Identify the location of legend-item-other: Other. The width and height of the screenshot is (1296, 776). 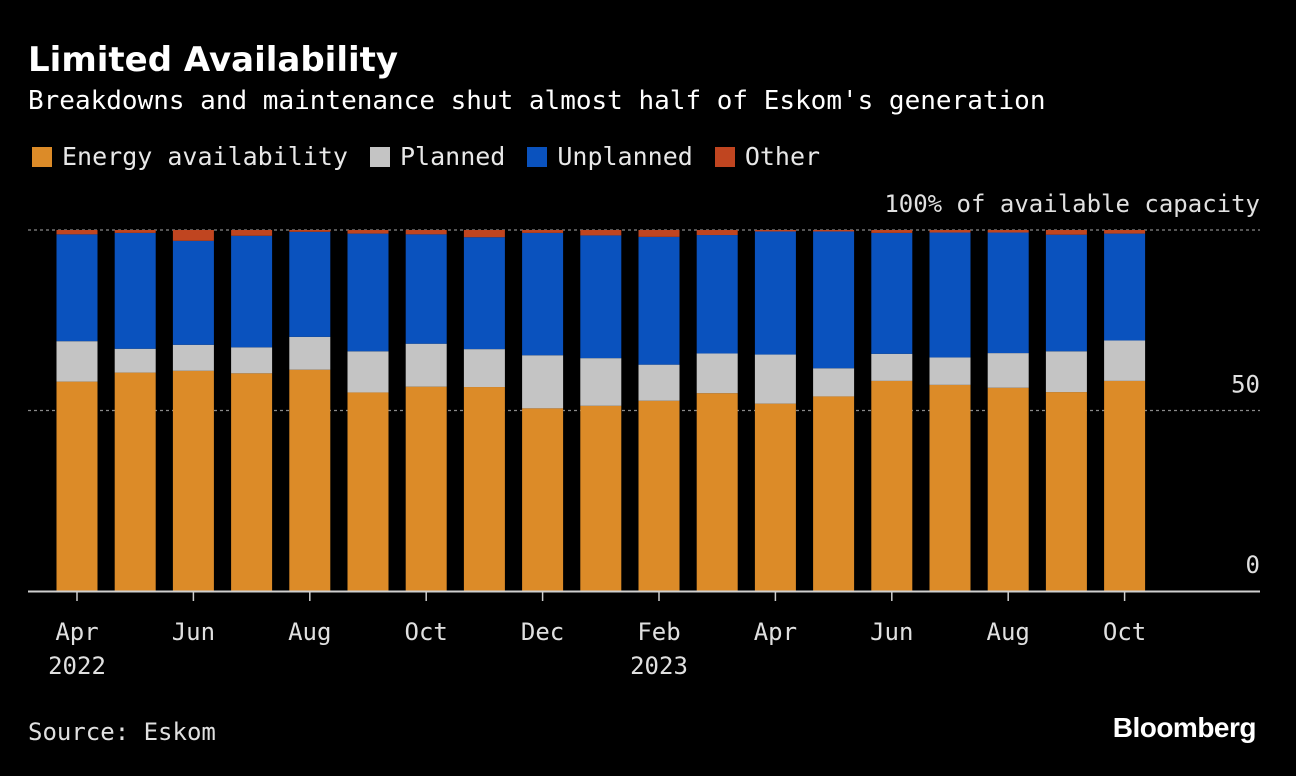
(767, 156).